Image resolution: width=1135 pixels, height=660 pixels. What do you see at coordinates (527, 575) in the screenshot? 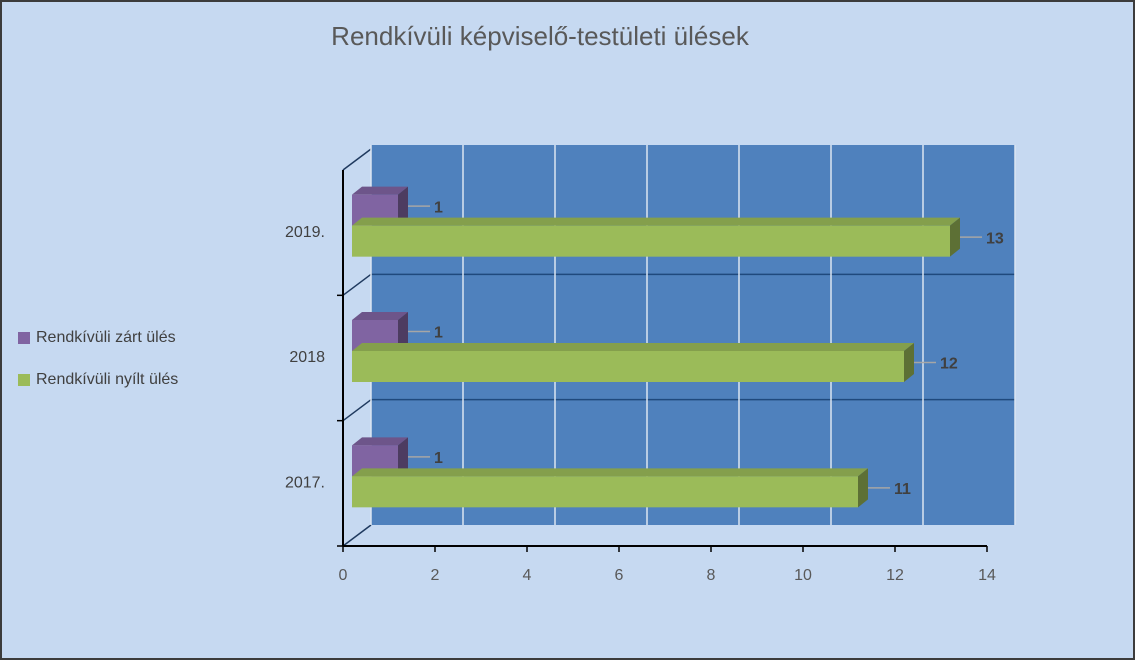
I see `x-tick-label: 4` at bounding box center [527, 575].